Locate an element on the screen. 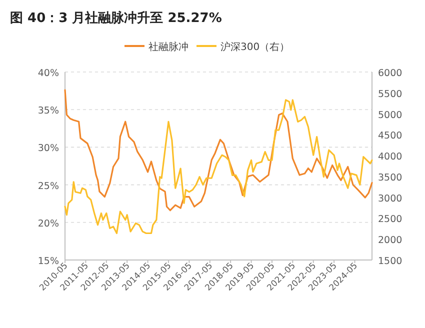 The height and width of the screenshot is (328, 425). y2-tick-label: 4000 is located at coordinates (390, 157).